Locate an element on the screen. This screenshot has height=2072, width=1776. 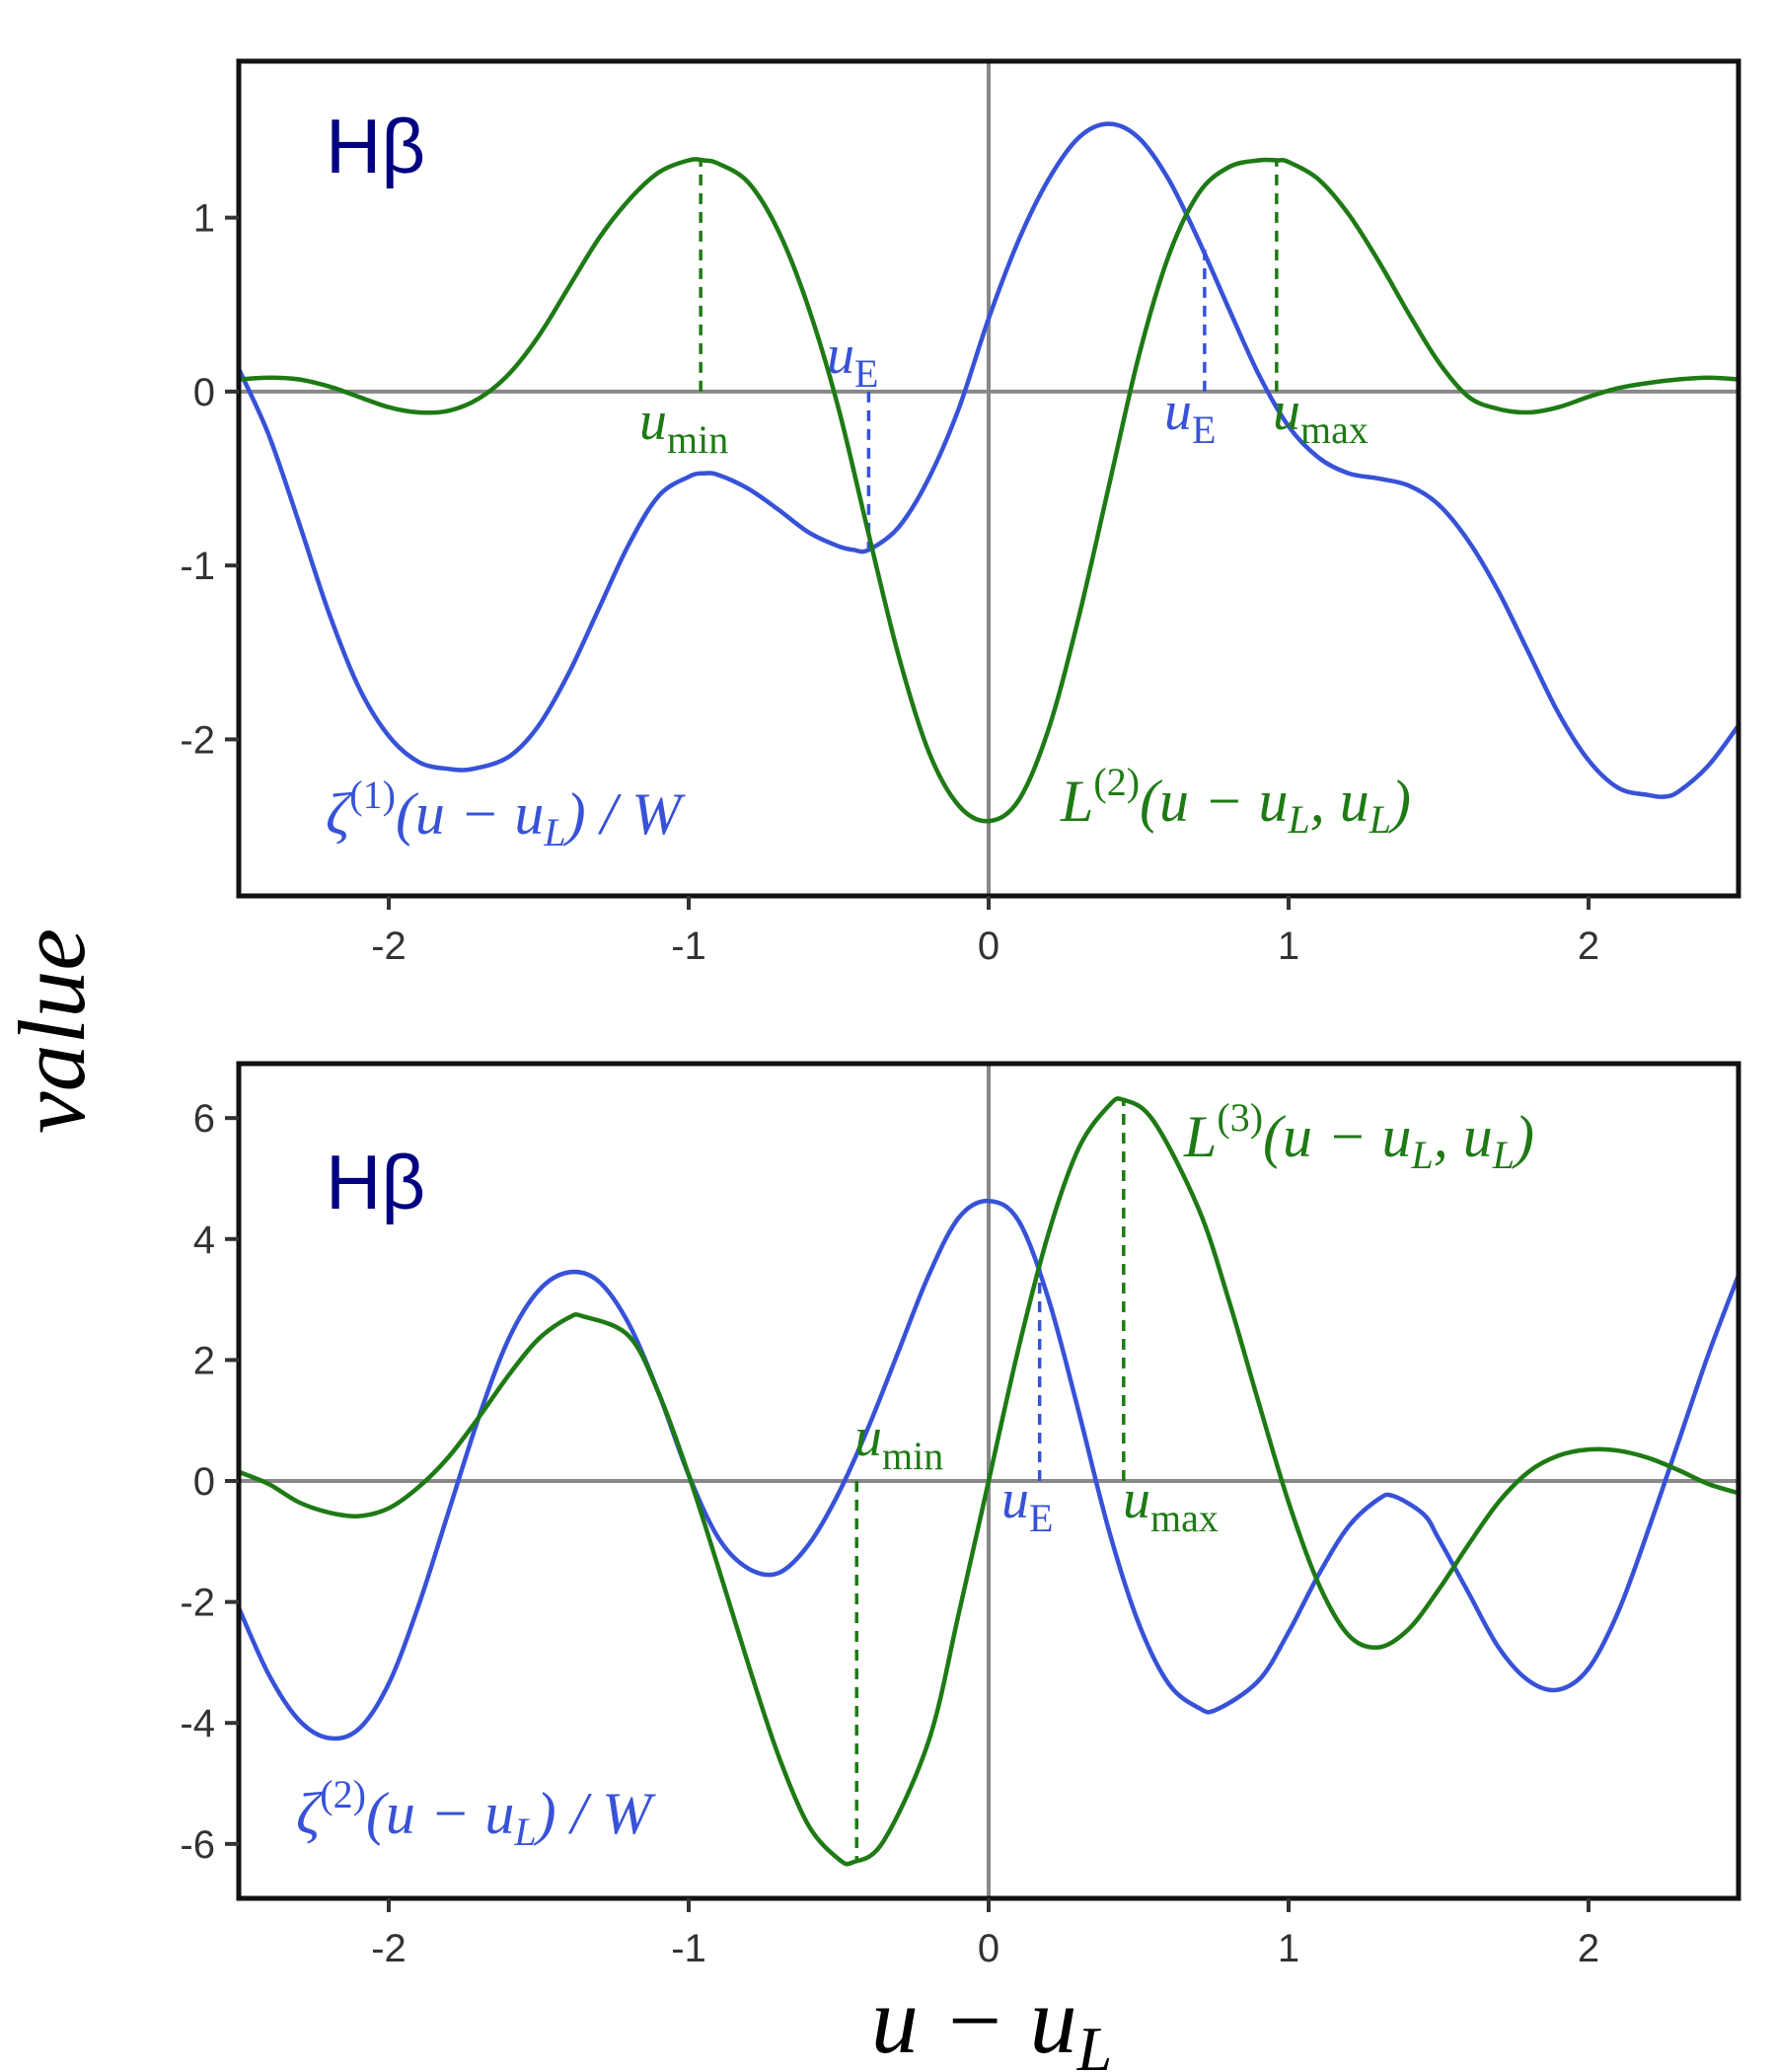
panel-1-blue-label: ζ(1)(u − uL) / W is located at coordinates (506, 814).